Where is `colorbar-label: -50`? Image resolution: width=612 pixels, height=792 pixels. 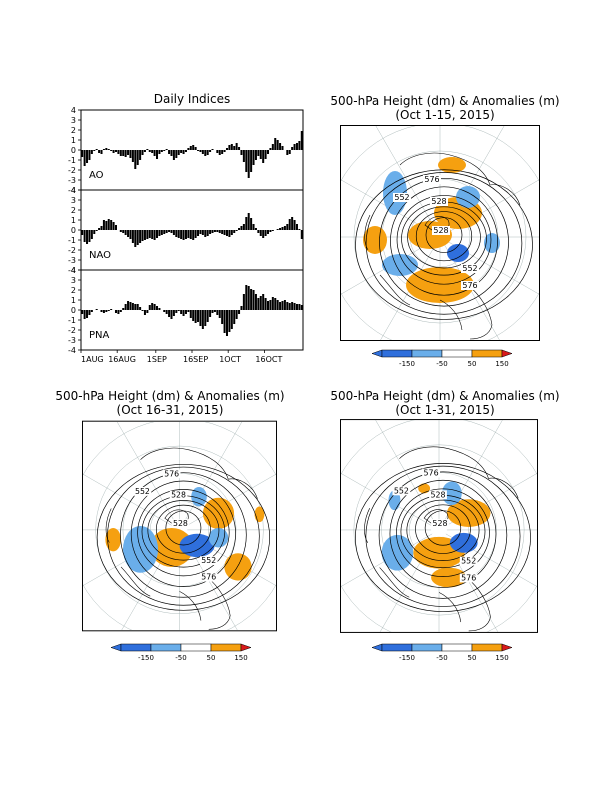 colorbar-label: -50 is located at coordinates (441, 364).